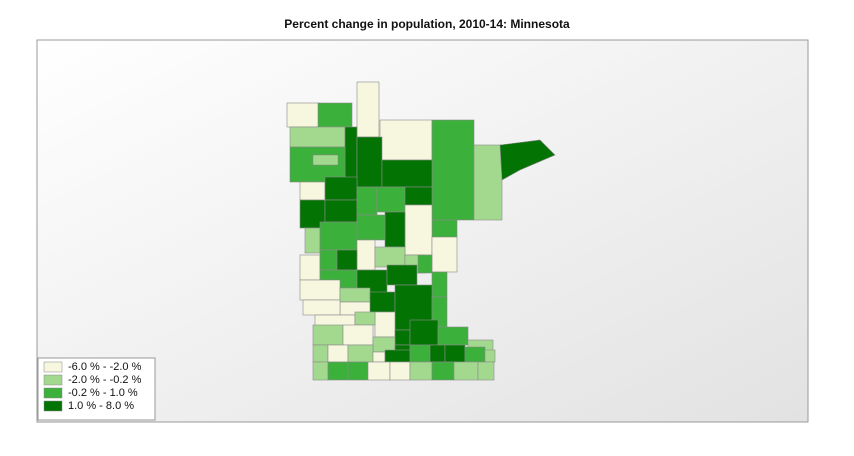  What do you see at coordinates (105, 367) in the screenshot?
I see `legend-label: -6.0 % - -2.0 %` at bounding box center [105, 367].